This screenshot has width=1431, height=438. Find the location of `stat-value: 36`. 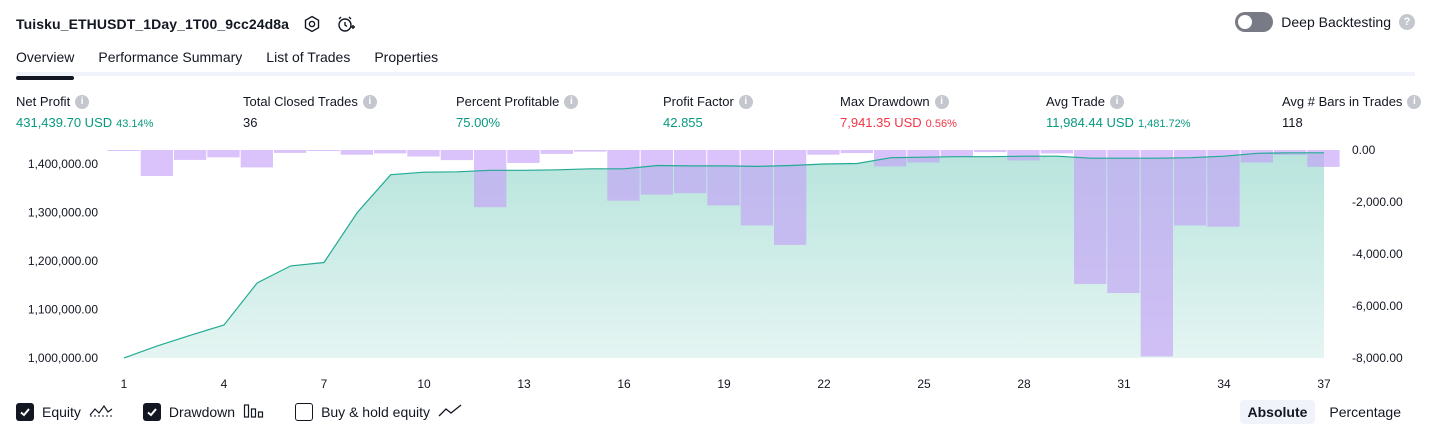

stat-value: 36 is located at coordinates (250, 122).